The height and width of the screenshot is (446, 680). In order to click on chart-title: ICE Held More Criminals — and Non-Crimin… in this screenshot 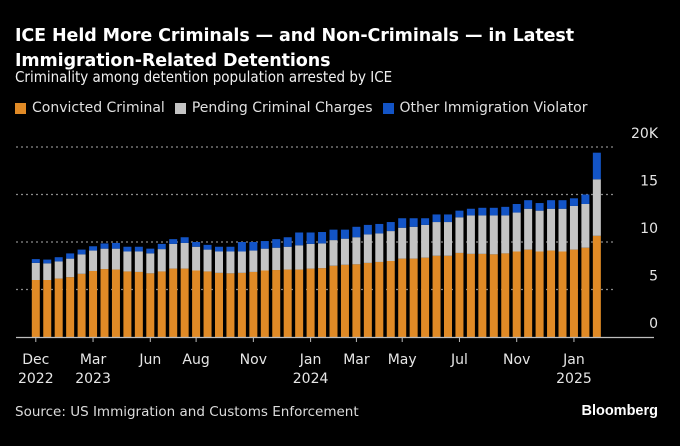, I will do `click(295, 48)`.